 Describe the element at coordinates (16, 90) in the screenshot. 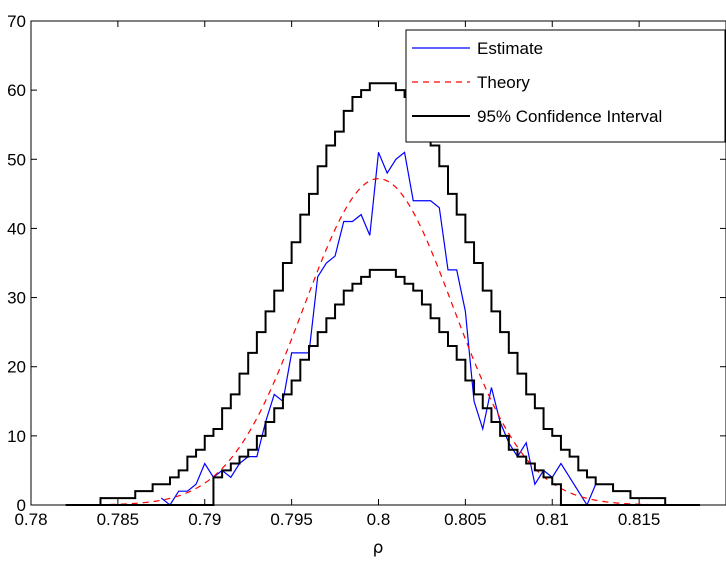

I see `y-tick-label: 60` at that location.